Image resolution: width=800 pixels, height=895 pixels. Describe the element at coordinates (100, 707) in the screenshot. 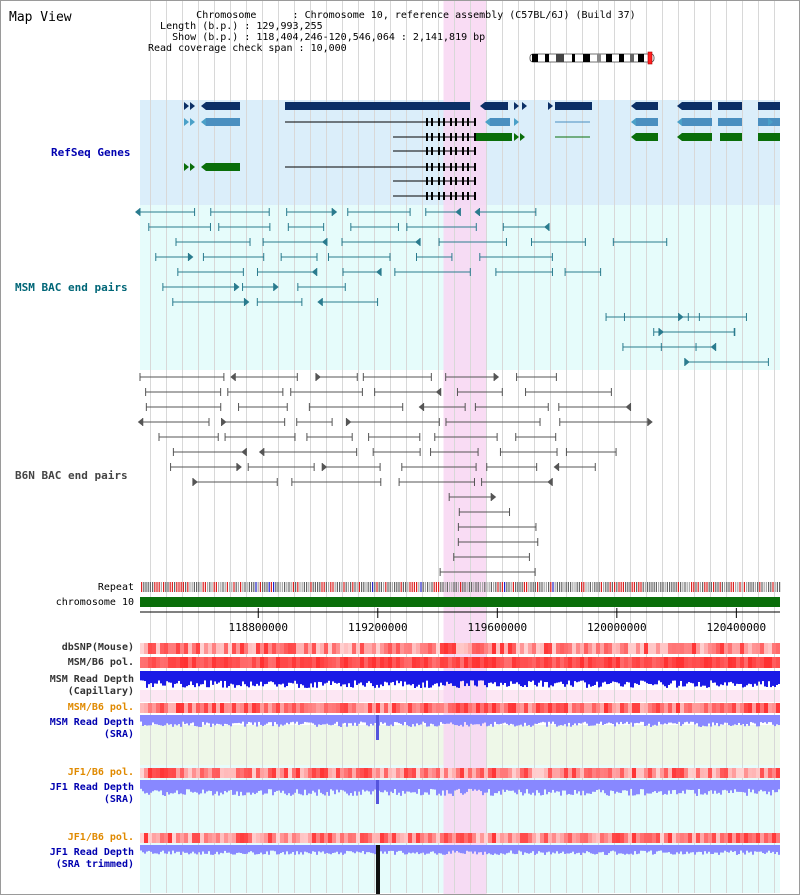

I see `track-label-msm-b6-pol-2: MSM/B6 pol.` at that location.